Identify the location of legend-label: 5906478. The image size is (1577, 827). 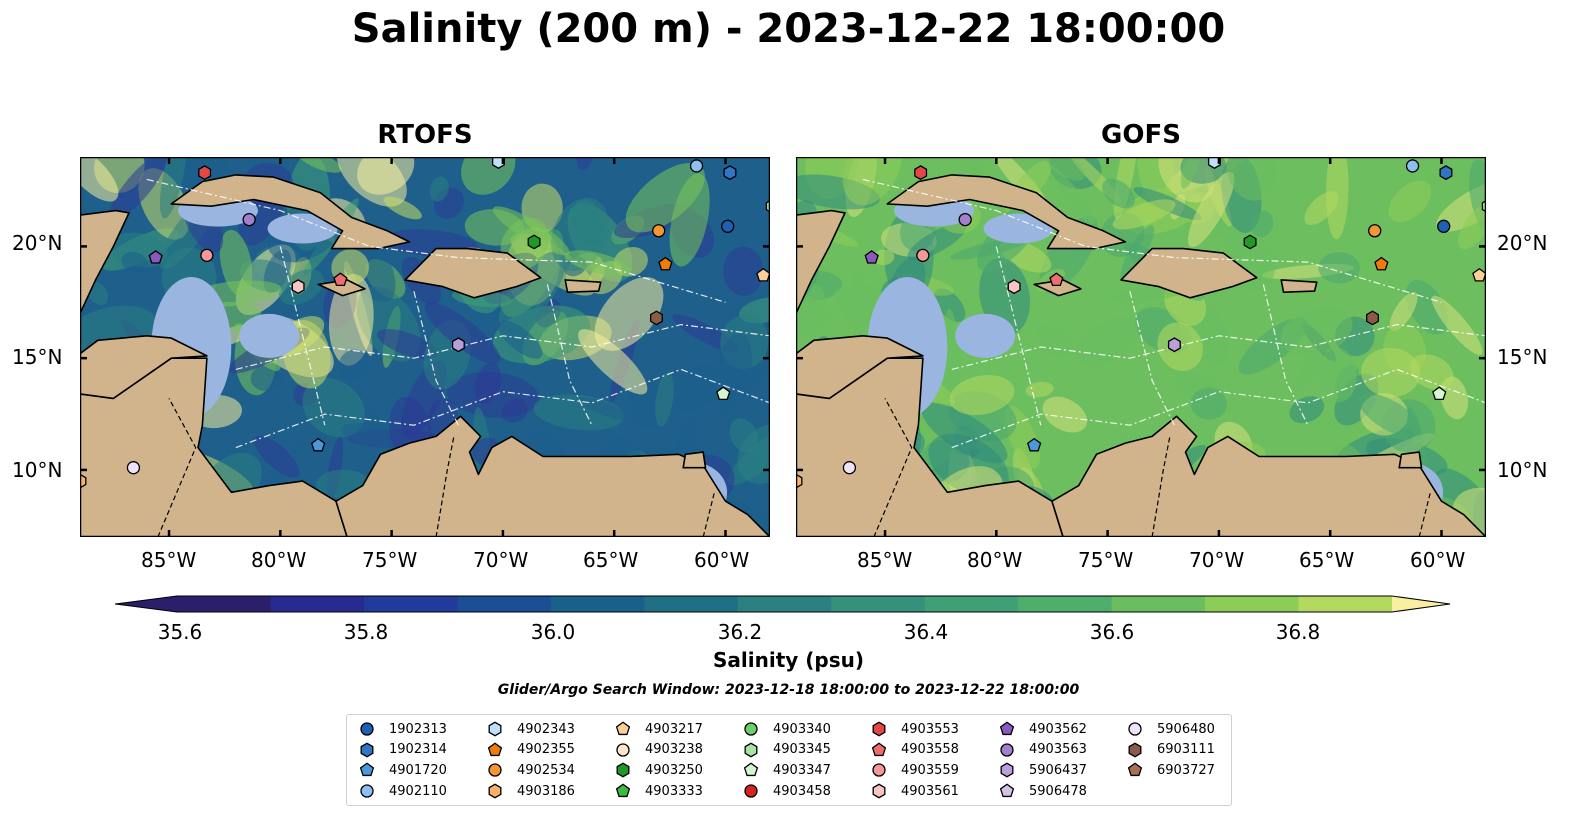
(1058, 791).